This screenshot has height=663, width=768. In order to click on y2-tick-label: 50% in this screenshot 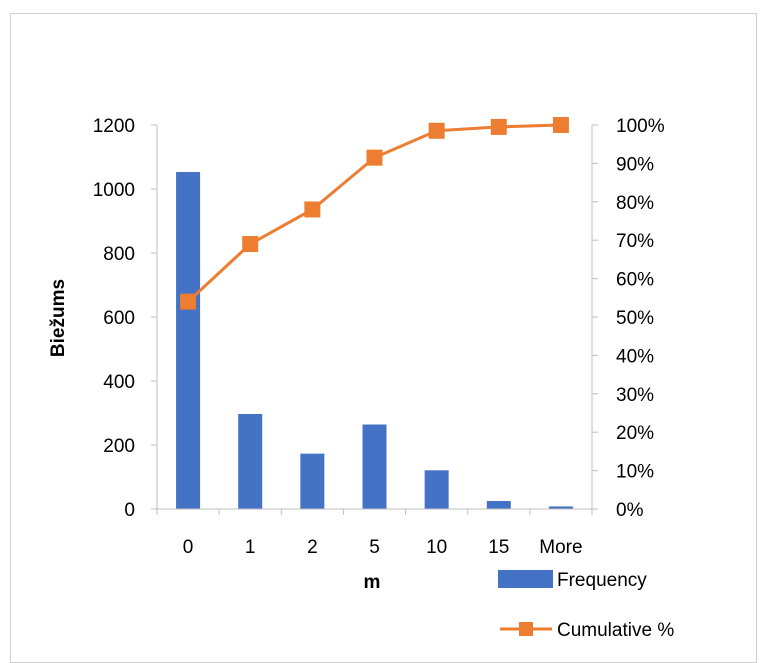, I will do `click(635, 318)`.